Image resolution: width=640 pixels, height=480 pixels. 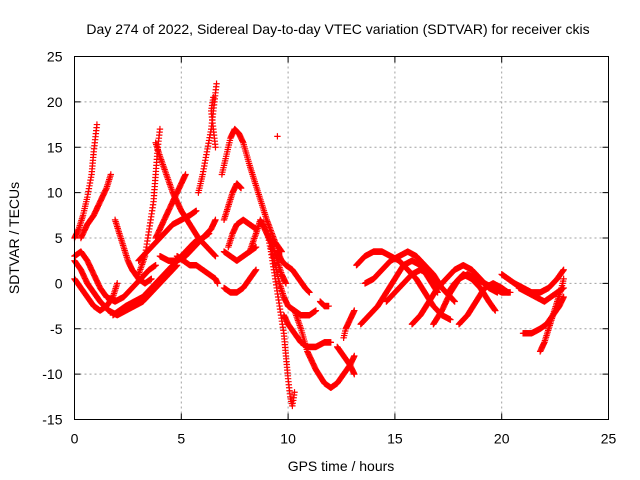 What do you see at coordinates (341, 466) in the screenshot?
I see `x-axis-label: GPS time / hours` at bounding box center [341, 466].